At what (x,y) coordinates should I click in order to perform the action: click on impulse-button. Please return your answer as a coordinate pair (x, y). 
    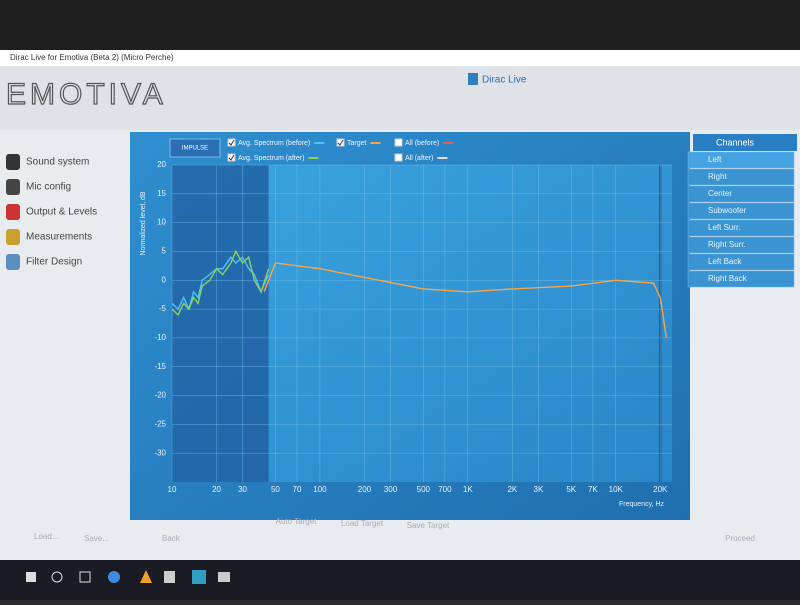
    Looking at the image, I should click on (195, 148).